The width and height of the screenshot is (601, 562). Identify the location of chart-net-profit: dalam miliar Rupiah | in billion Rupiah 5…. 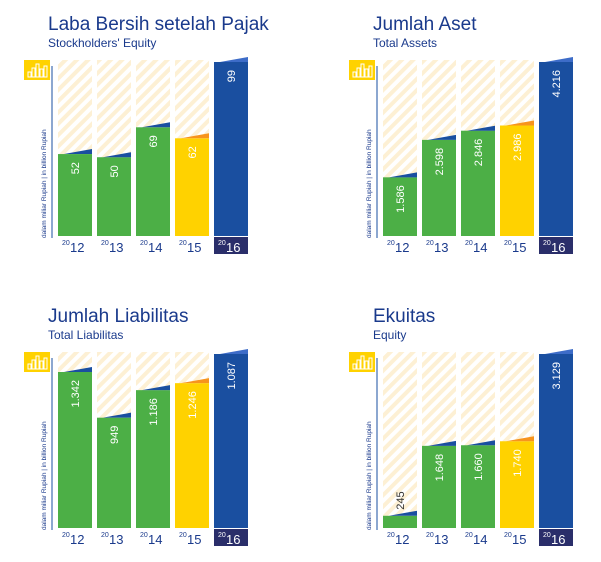
(136, 156).